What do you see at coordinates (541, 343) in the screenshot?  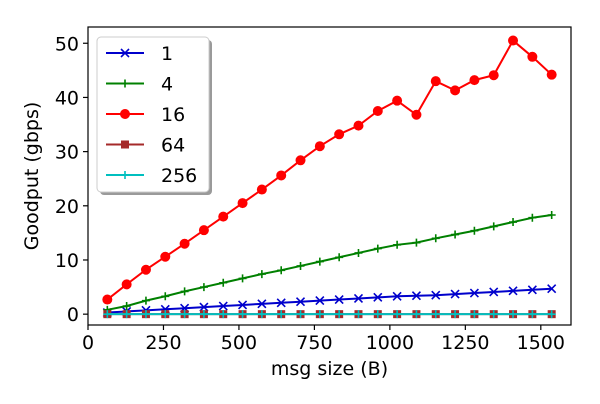 I see `x-tick-label: 1500` at bounding box center [541, 343].